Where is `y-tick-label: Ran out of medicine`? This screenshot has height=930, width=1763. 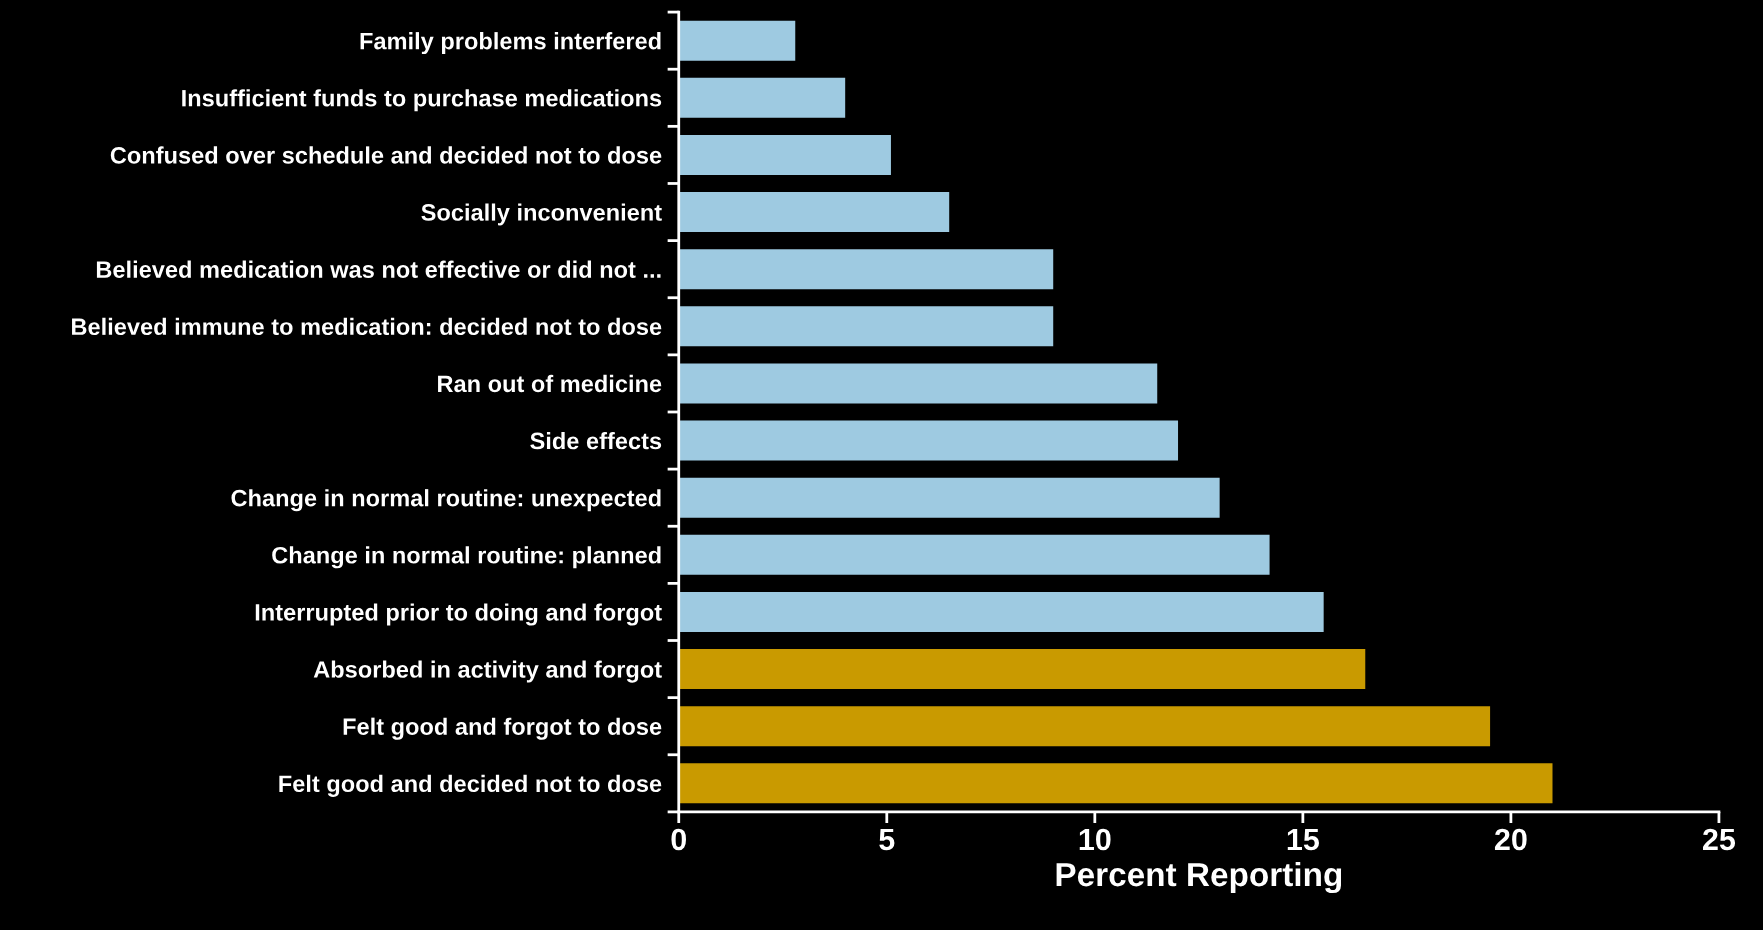 y-tick-label: Ran out of medicine is located at coordinates (550, 383).